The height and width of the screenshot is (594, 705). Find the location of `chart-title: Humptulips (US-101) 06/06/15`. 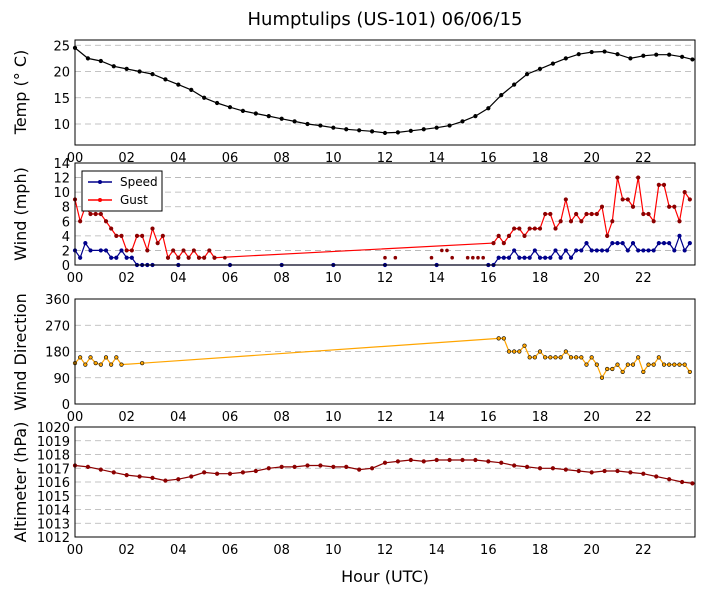

chart-title: Humptulips (US-101) 06/06/15 is located at coordinates (385, 19).